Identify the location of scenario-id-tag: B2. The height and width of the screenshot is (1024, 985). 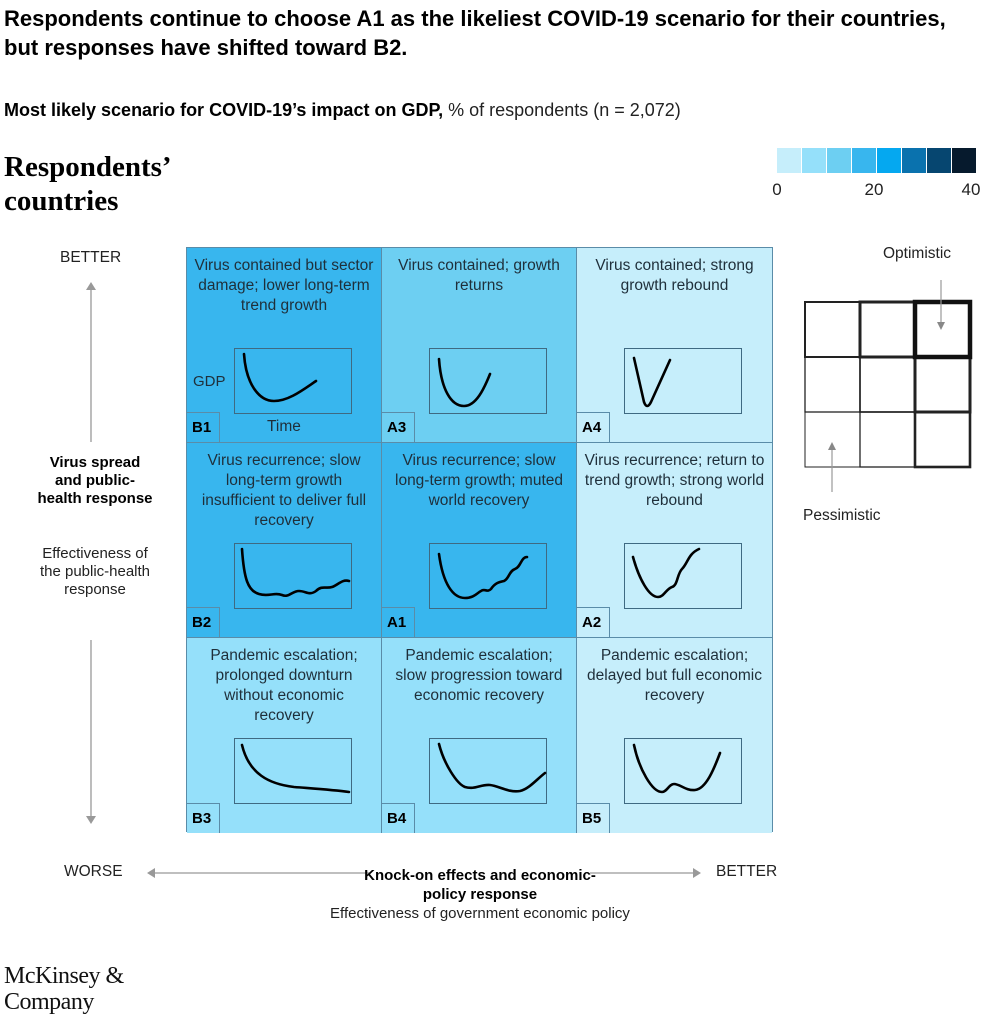
(203, 622).